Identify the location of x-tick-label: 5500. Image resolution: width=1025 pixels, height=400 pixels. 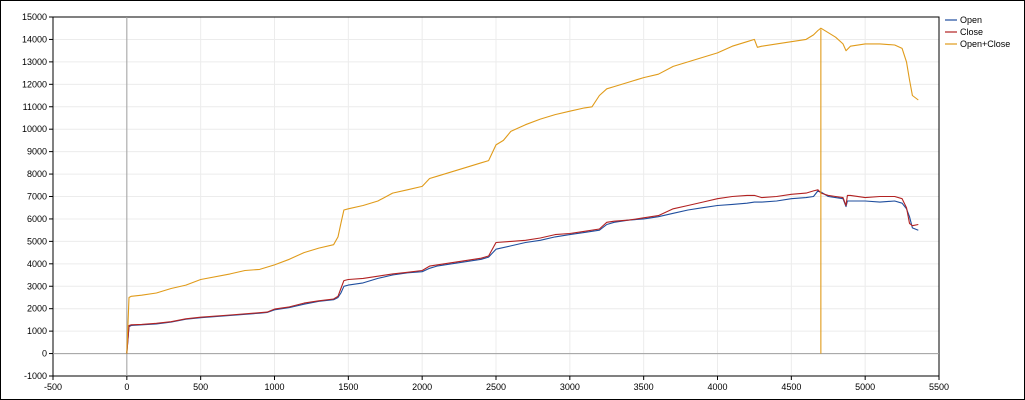
(939, 387).